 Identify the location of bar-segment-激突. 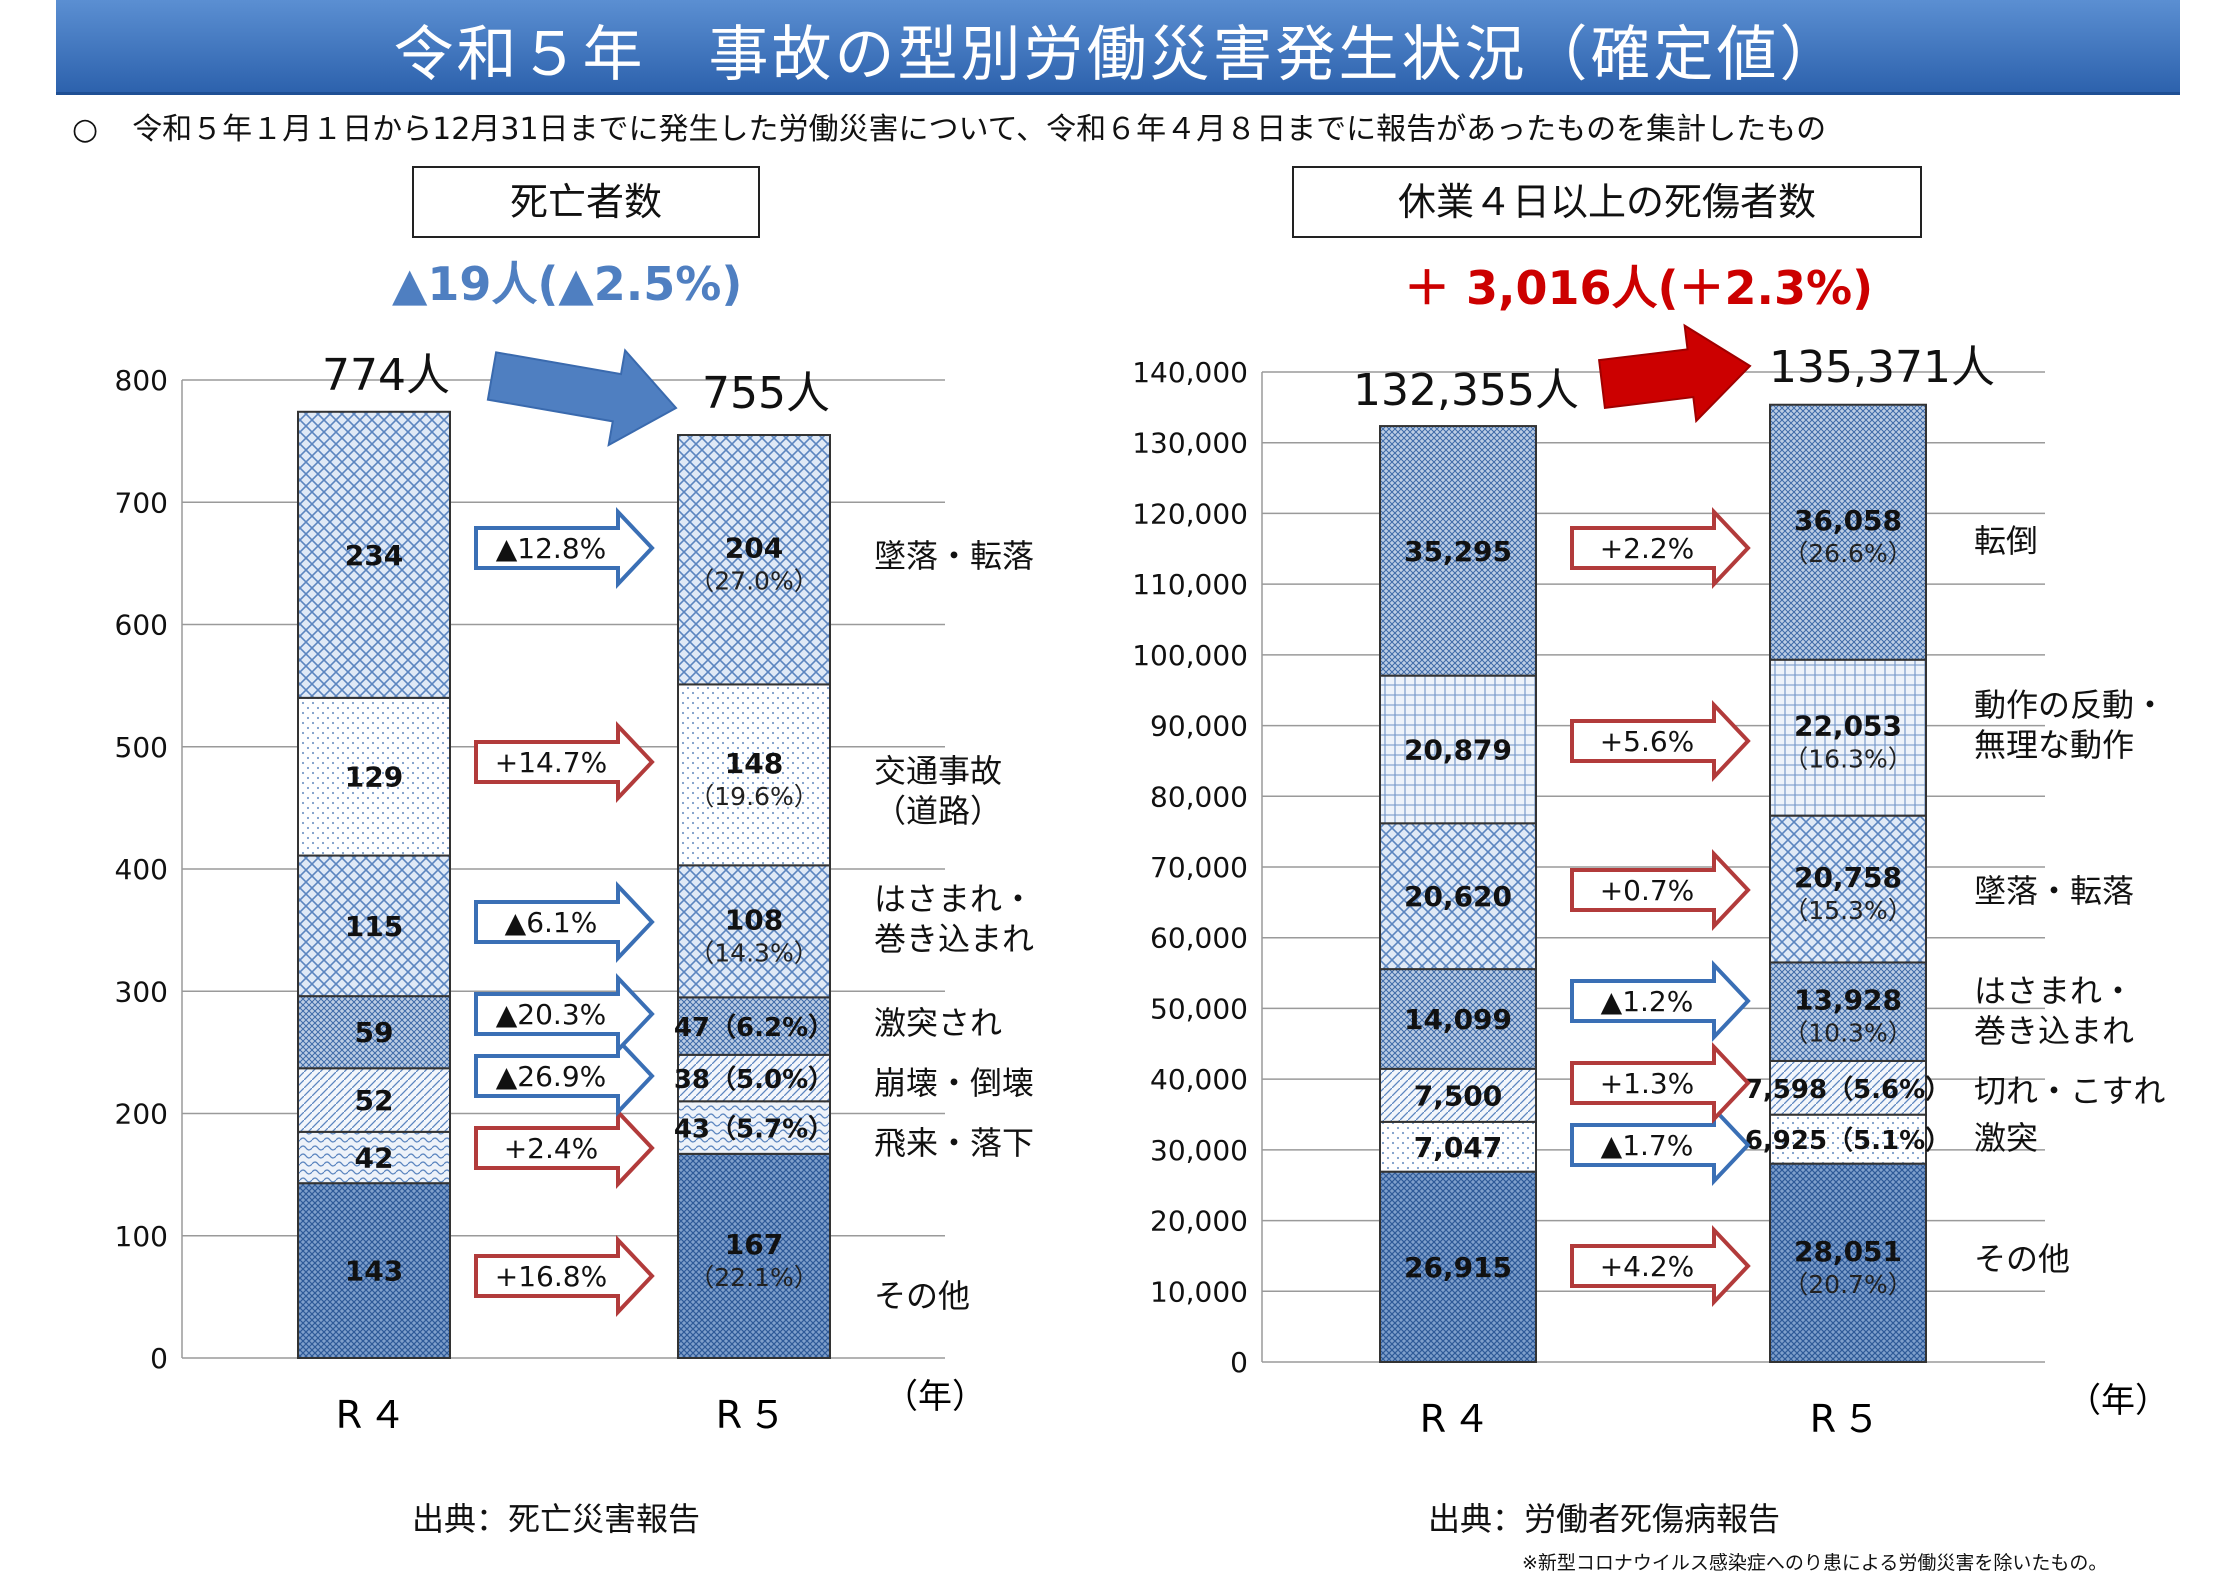
(1458, 1146).